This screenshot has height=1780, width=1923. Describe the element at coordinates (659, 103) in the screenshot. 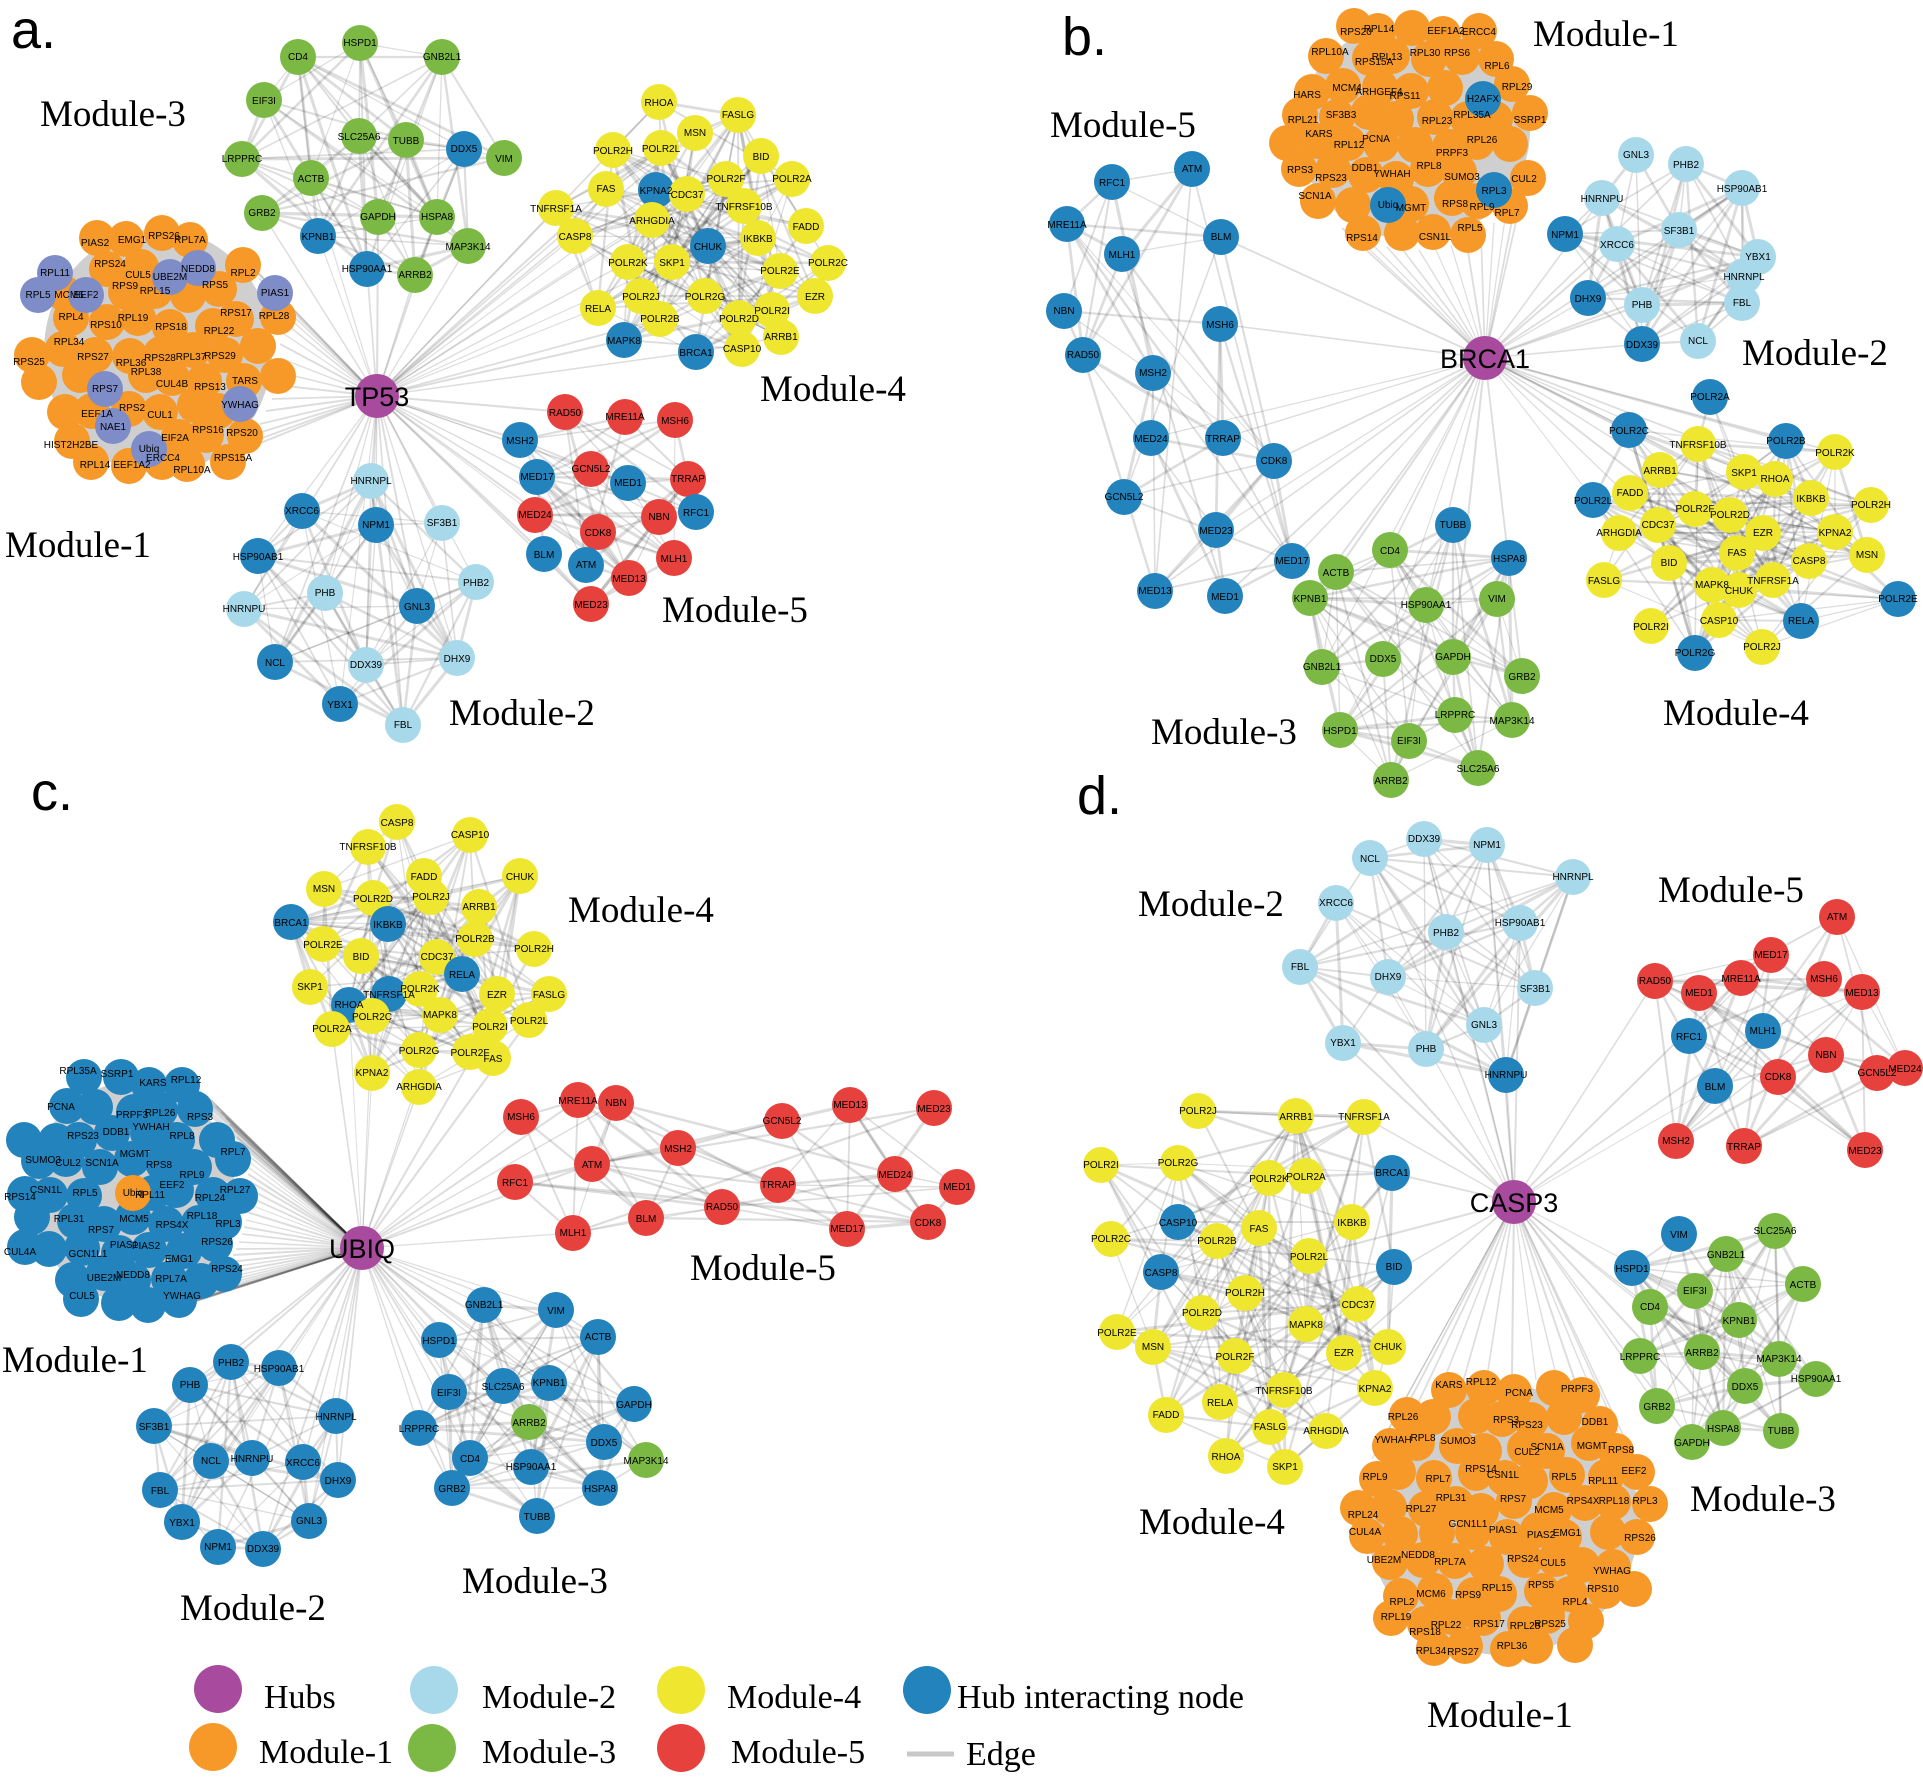

I see `svg-text: RHOA` at that location.